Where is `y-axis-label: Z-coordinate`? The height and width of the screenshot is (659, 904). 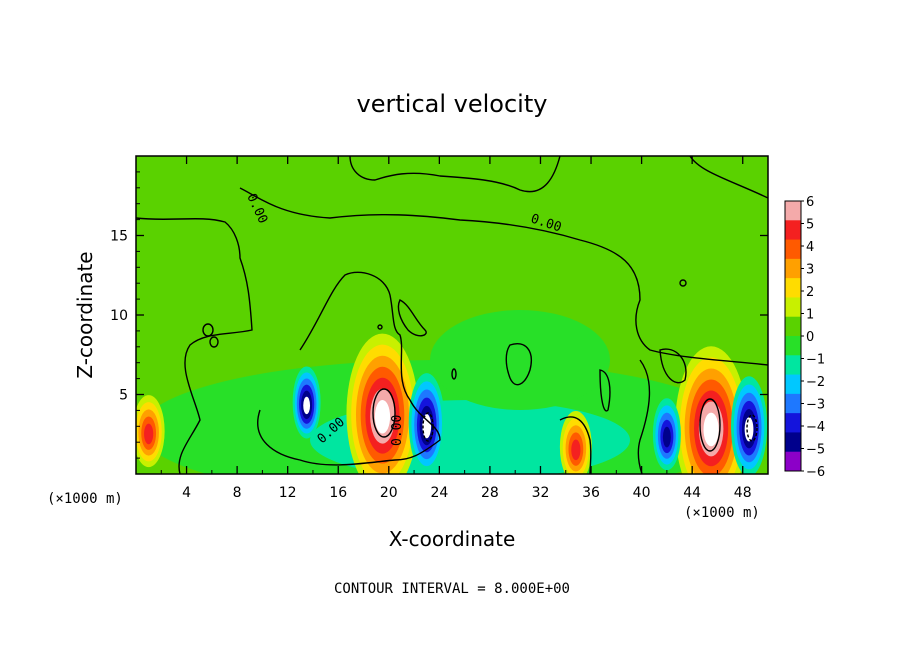
y-axis-label: Z-coordinate is located at coordinates (85, 314).